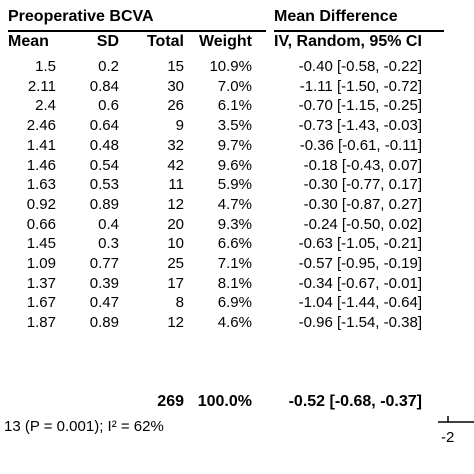 This screenshot has width=474, height=474. Describe the element at coordinates (104, 86) in the screenshot. I see `cell-sd: 0.84` at that location.